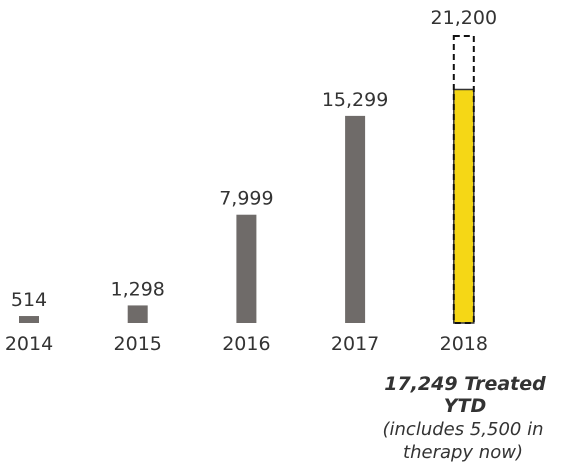  Describe the element at coordinates (138, 344) in the screenshot. I see `x-tick-label: 2015` at that location.